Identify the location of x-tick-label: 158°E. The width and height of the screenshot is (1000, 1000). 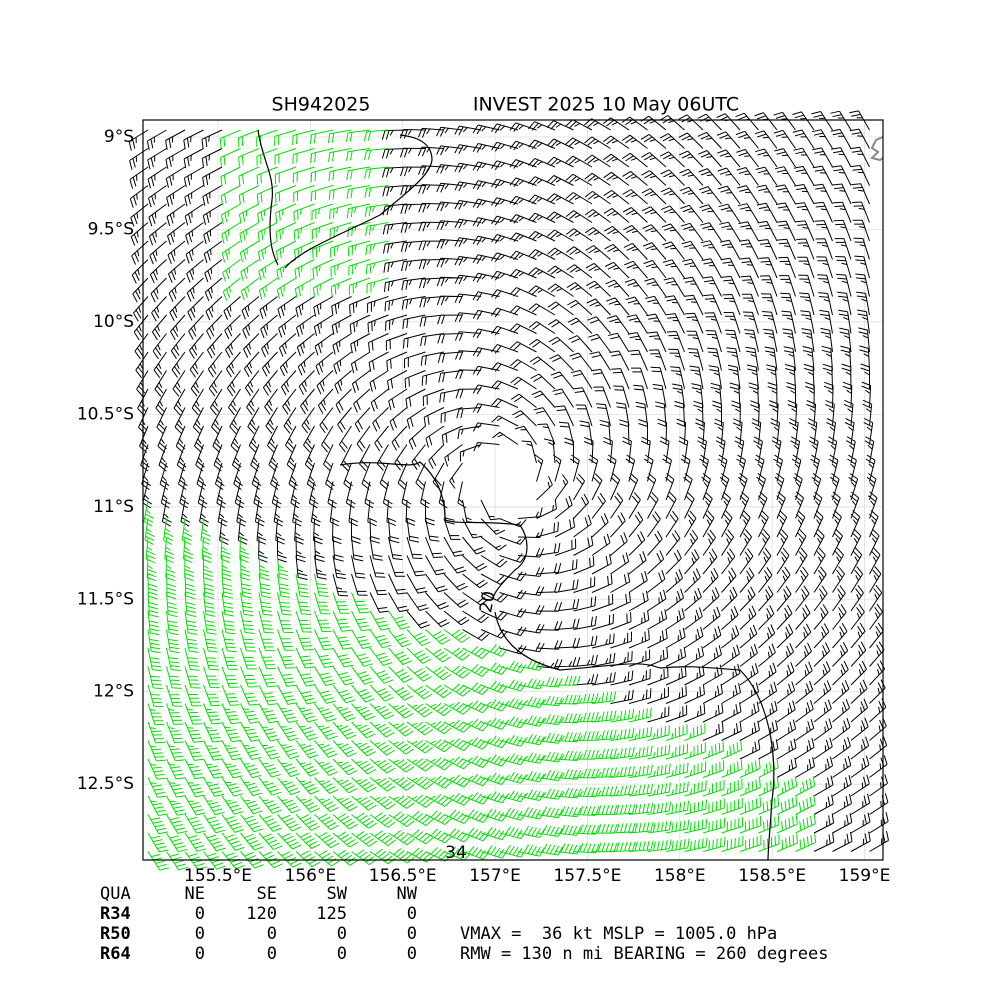
(680, 876).